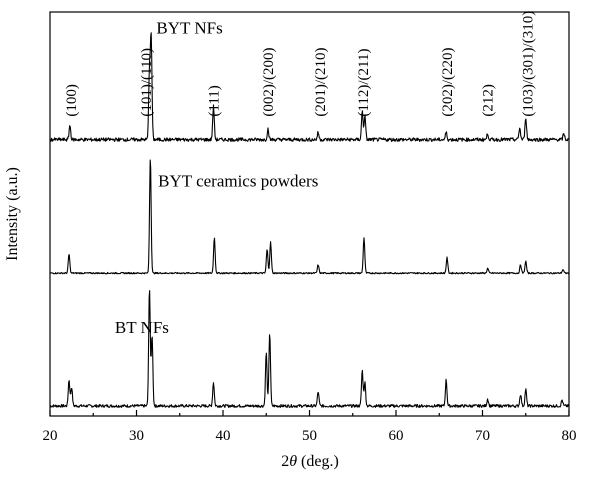 Image resolution: width=600 pixels, height=495 pixels. I want to click on x-tick-label: 40, so click(223, 436).